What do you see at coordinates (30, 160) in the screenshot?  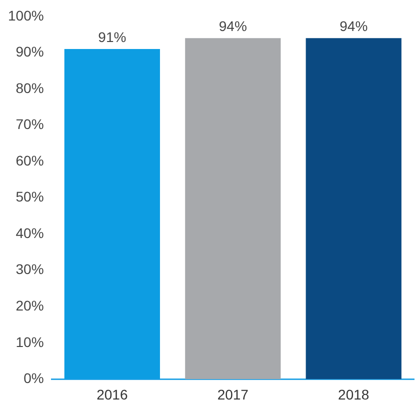 I see `y-tick-label: 60%` at bounding box center [30, 160].